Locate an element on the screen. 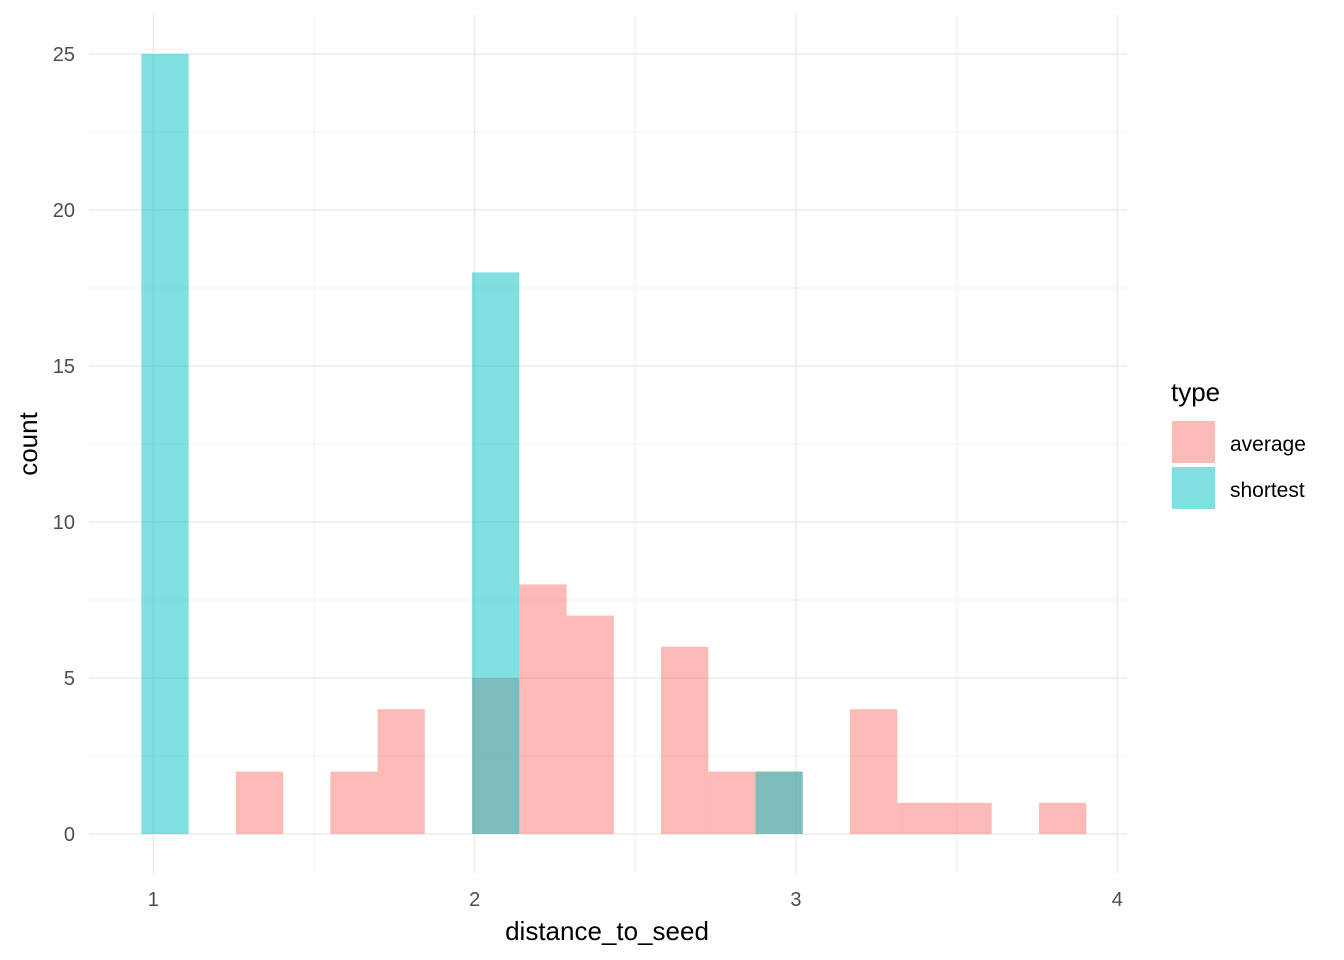 This screenshot has width=1344, height=960. x-tick-label: 1 is located at coordinates (153, 900).